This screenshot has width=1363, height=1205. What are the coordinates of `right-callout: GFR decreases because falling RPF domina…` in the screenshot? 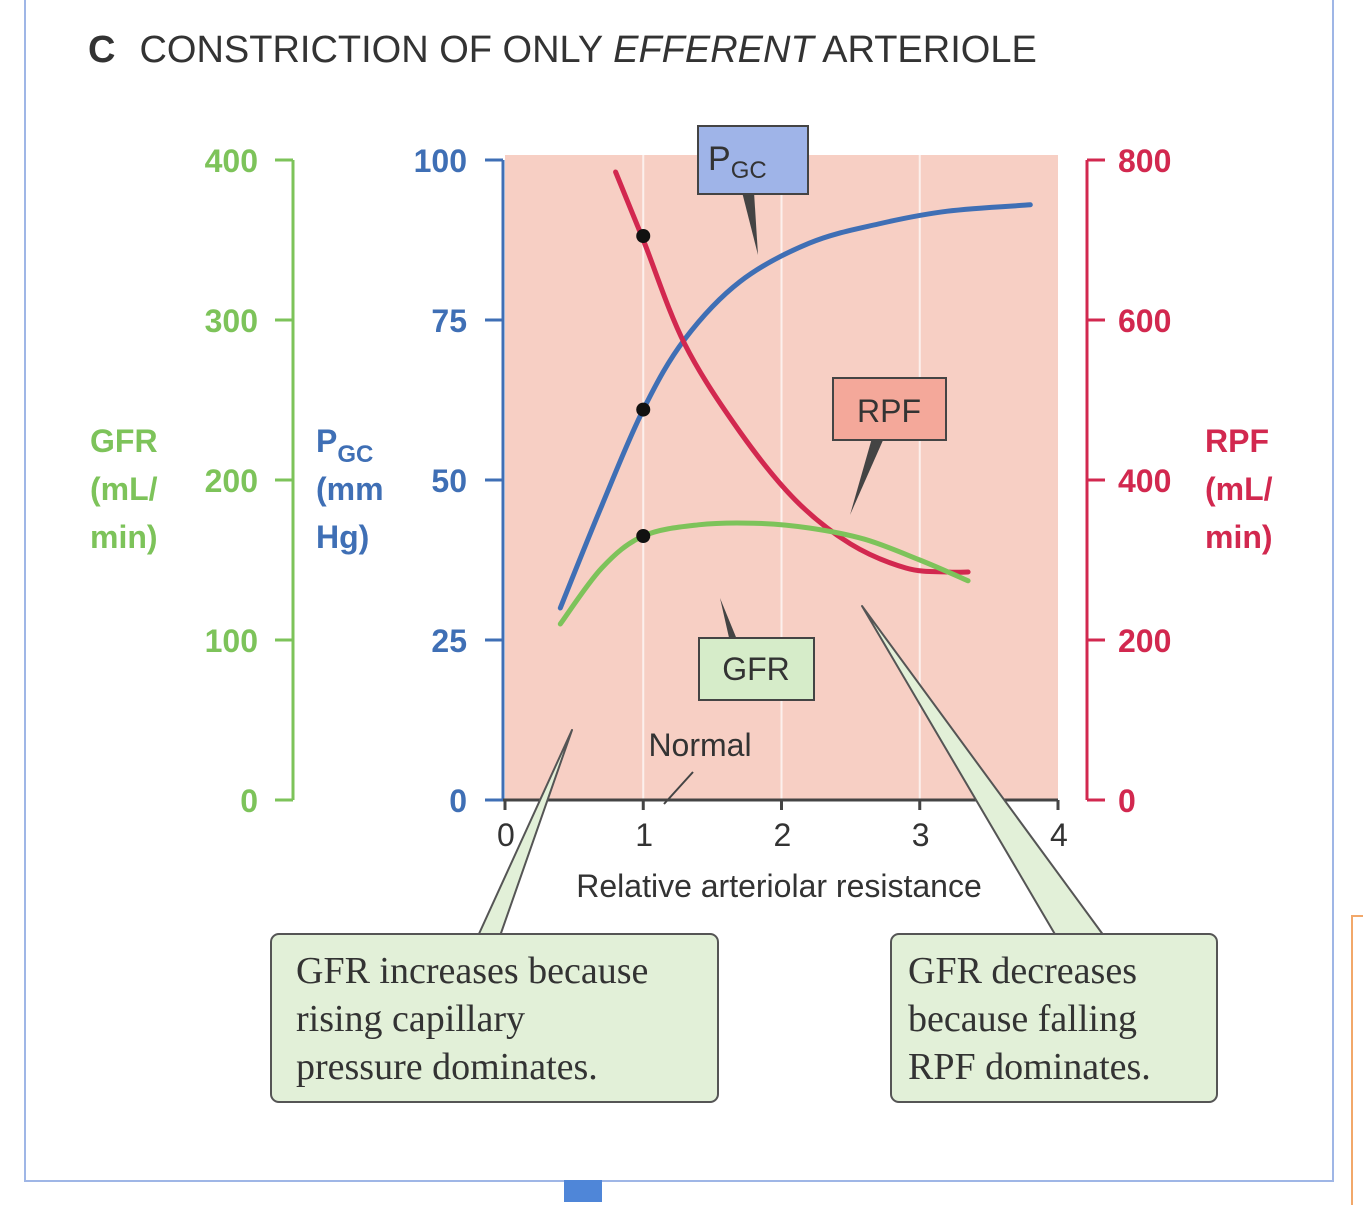 It's located at (1054, 1018).